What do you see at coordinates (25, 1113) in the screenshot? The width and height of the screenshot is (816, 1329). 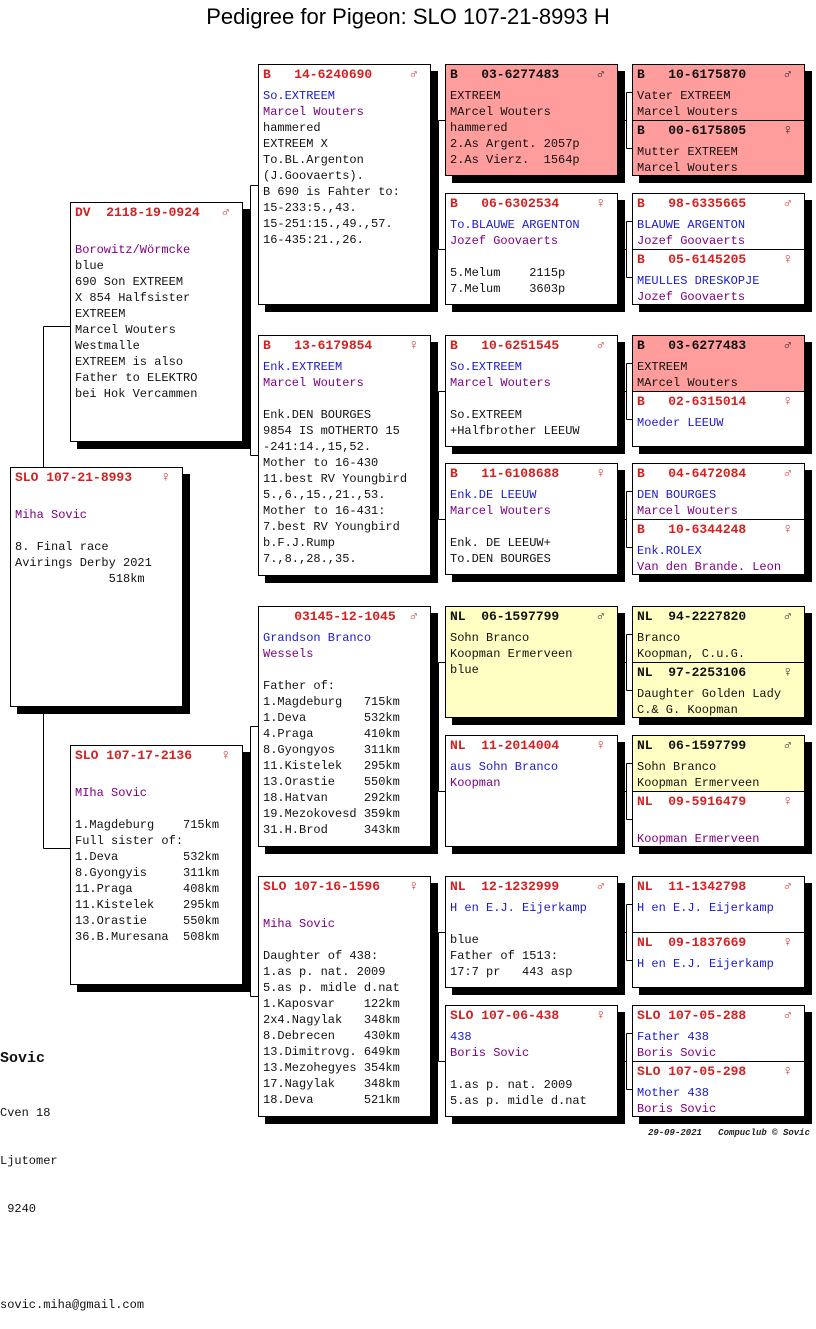 I see `owner-street: Cven 18` at bounding box center [25, 1113].